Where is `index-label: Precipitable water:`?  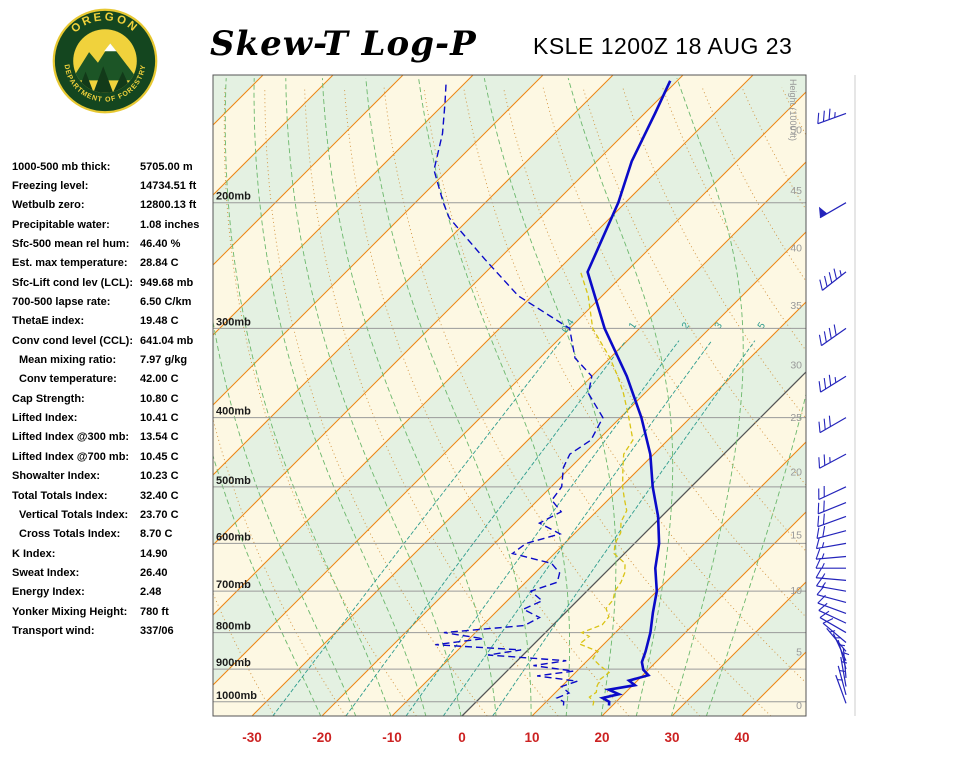
index-label: Precipitable water: is located at coordinates (61, 224).